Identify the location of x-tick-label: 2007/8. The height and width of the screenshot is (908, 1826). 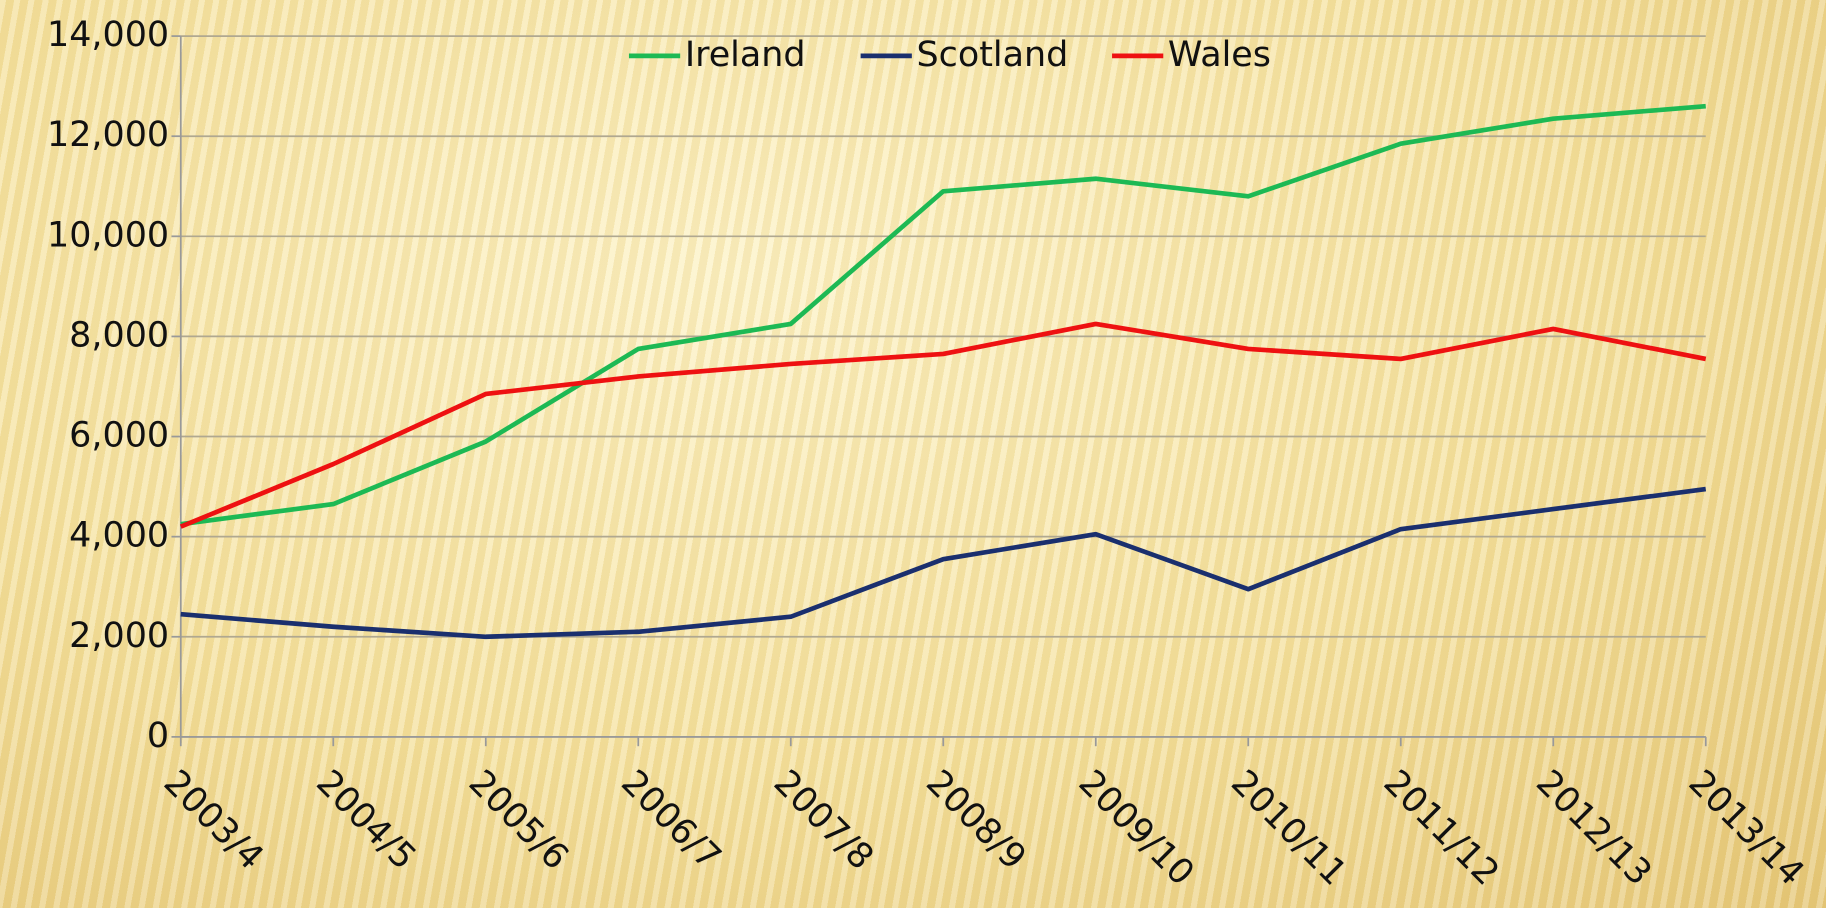
(823, 820).